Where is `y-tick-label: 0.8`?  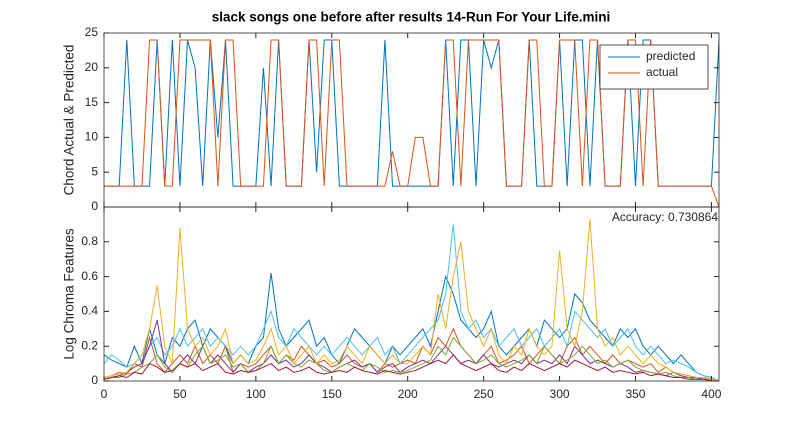 y-tick-label: 0.8 is located at coordinates (89, 241).